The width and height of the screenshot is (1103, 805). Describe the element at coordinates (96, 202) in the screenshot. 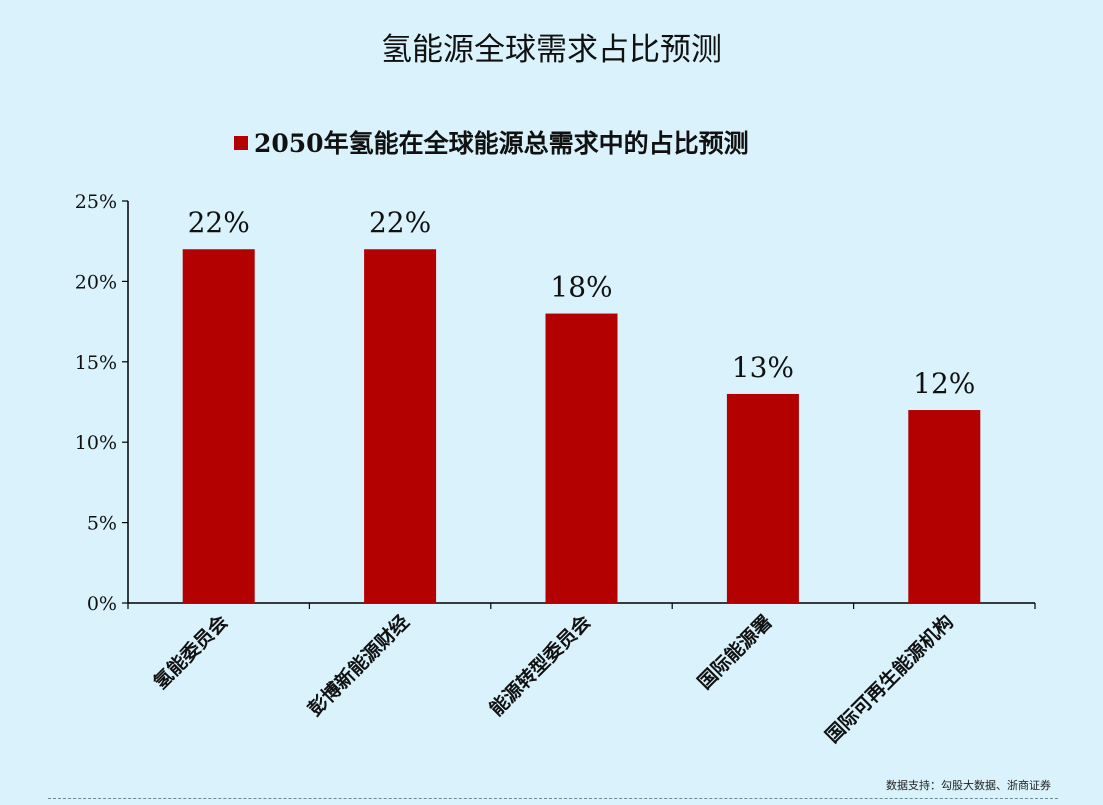

I see `y-tick-label: 25%` at that location.